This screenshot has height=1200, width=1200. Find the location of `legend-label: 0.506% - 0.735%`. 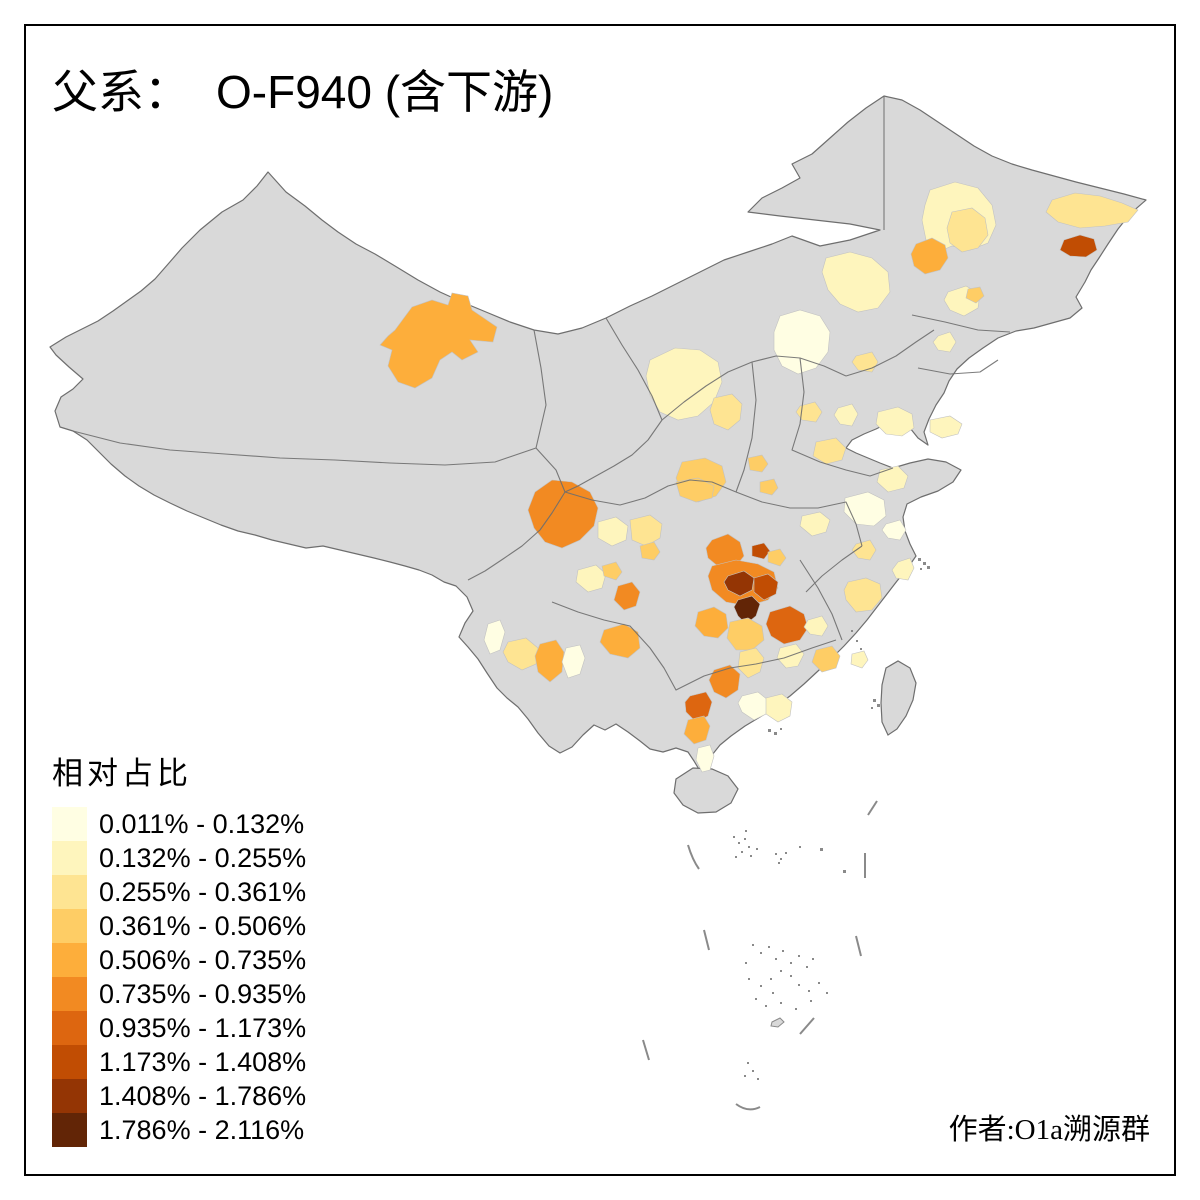

legend-label: 0.506% - 0.735% is located at coordinates (203, 960).